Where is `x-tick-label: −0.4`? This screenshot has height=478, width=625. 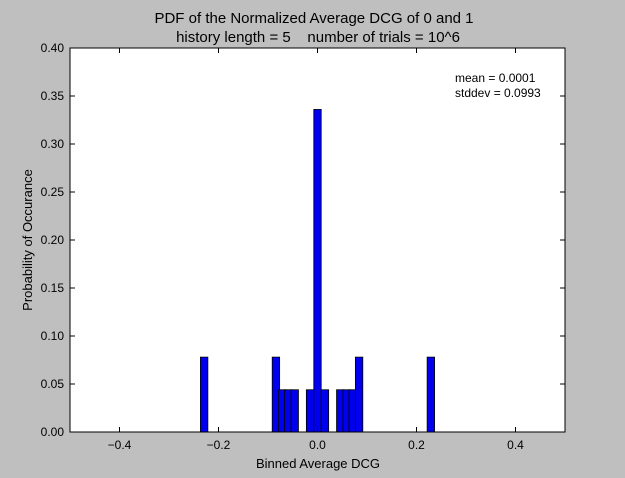
x-tick-label: −0.4 is located at coordinates (120, 445).